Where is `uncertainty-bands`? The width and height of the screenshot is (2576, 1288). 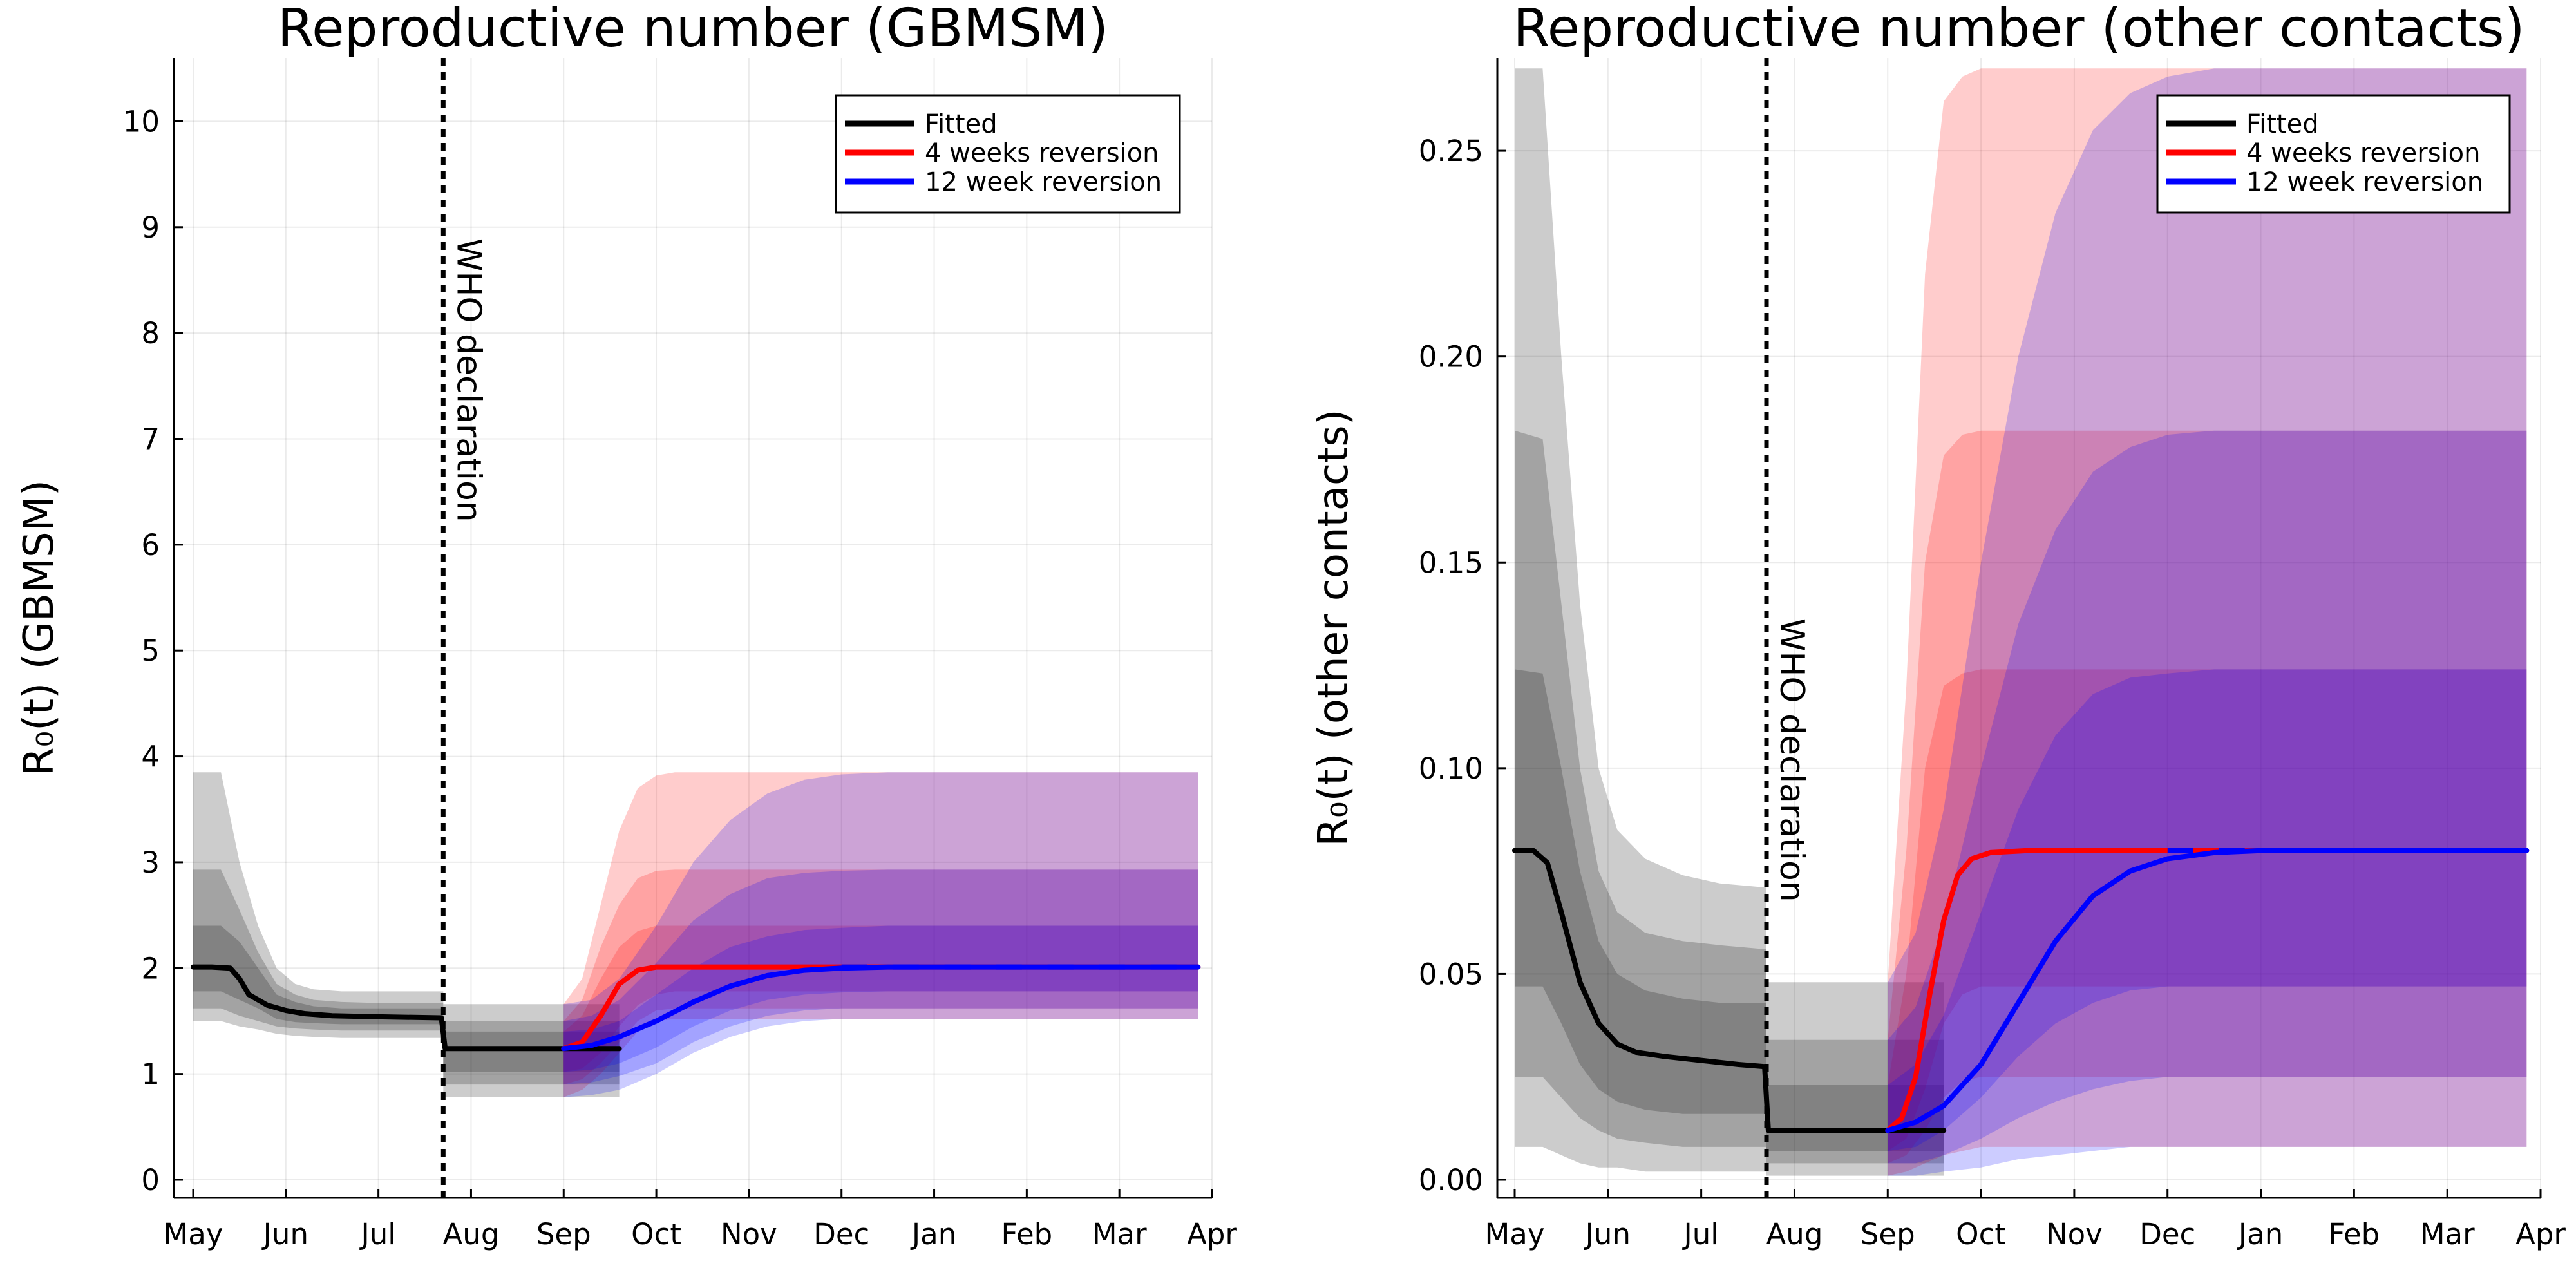 uncertainty-bands is located at coordinates (695, 935).